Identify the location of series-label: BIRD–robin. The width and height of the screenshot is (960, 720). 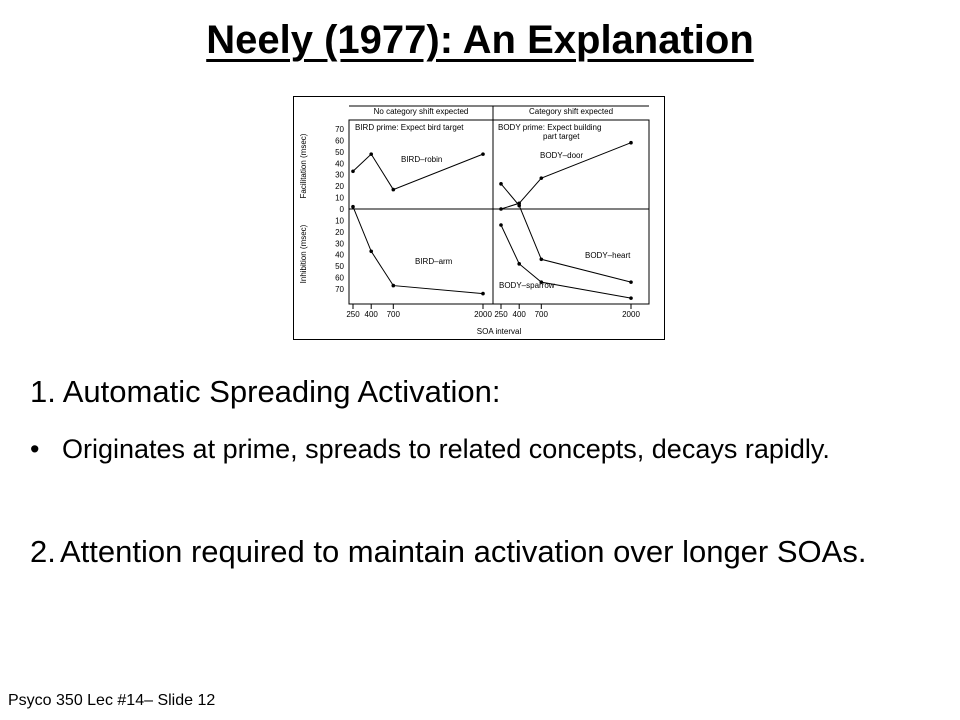
(421, 159).